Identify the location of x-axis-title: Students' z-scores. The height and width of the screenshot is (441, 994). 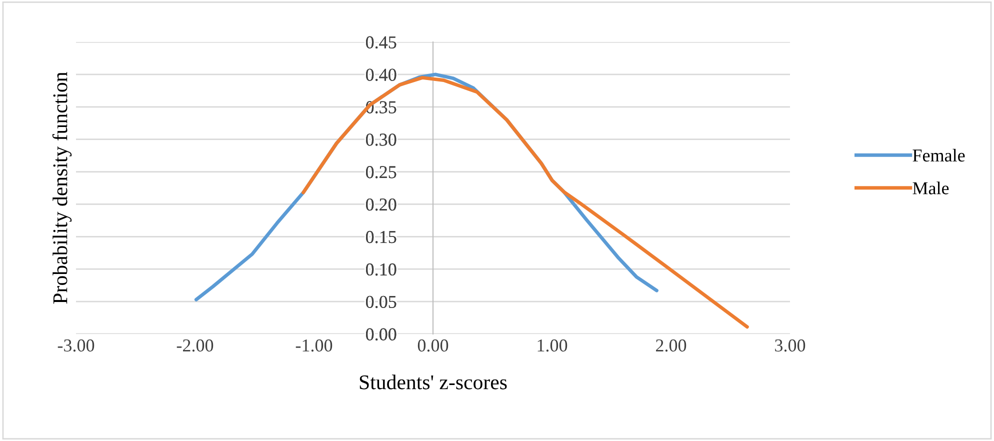
(433, 382).